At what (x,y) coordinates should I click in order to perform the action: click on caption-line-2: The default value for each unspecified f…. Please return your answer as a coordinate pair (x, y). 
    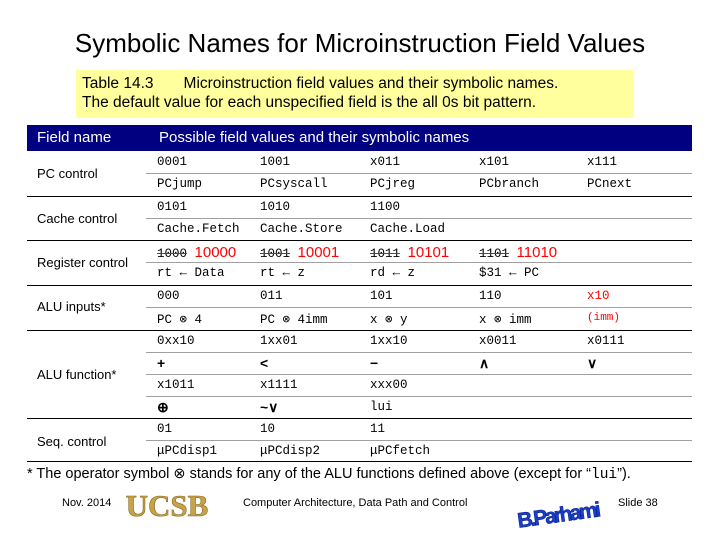
    Looking at the image, I should click on (309, 102).